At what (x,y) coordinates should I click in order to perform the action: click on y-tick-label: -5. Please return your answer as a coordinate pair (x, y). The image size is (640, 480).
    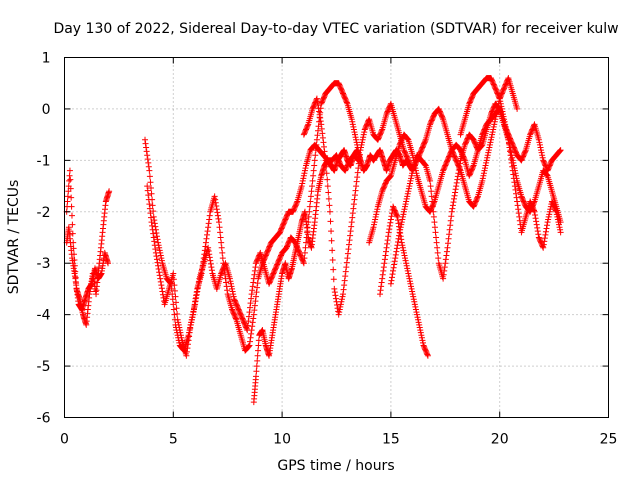
    Looking at the image, I should click on (44, 367).